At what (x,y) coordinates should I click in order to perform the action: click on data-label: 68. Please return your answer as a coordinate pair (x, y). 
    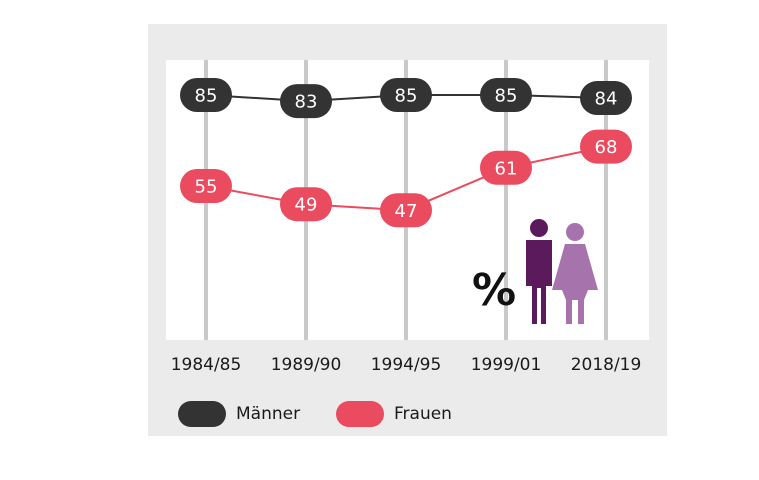
    Looking at the image, I should click on (606, 147).